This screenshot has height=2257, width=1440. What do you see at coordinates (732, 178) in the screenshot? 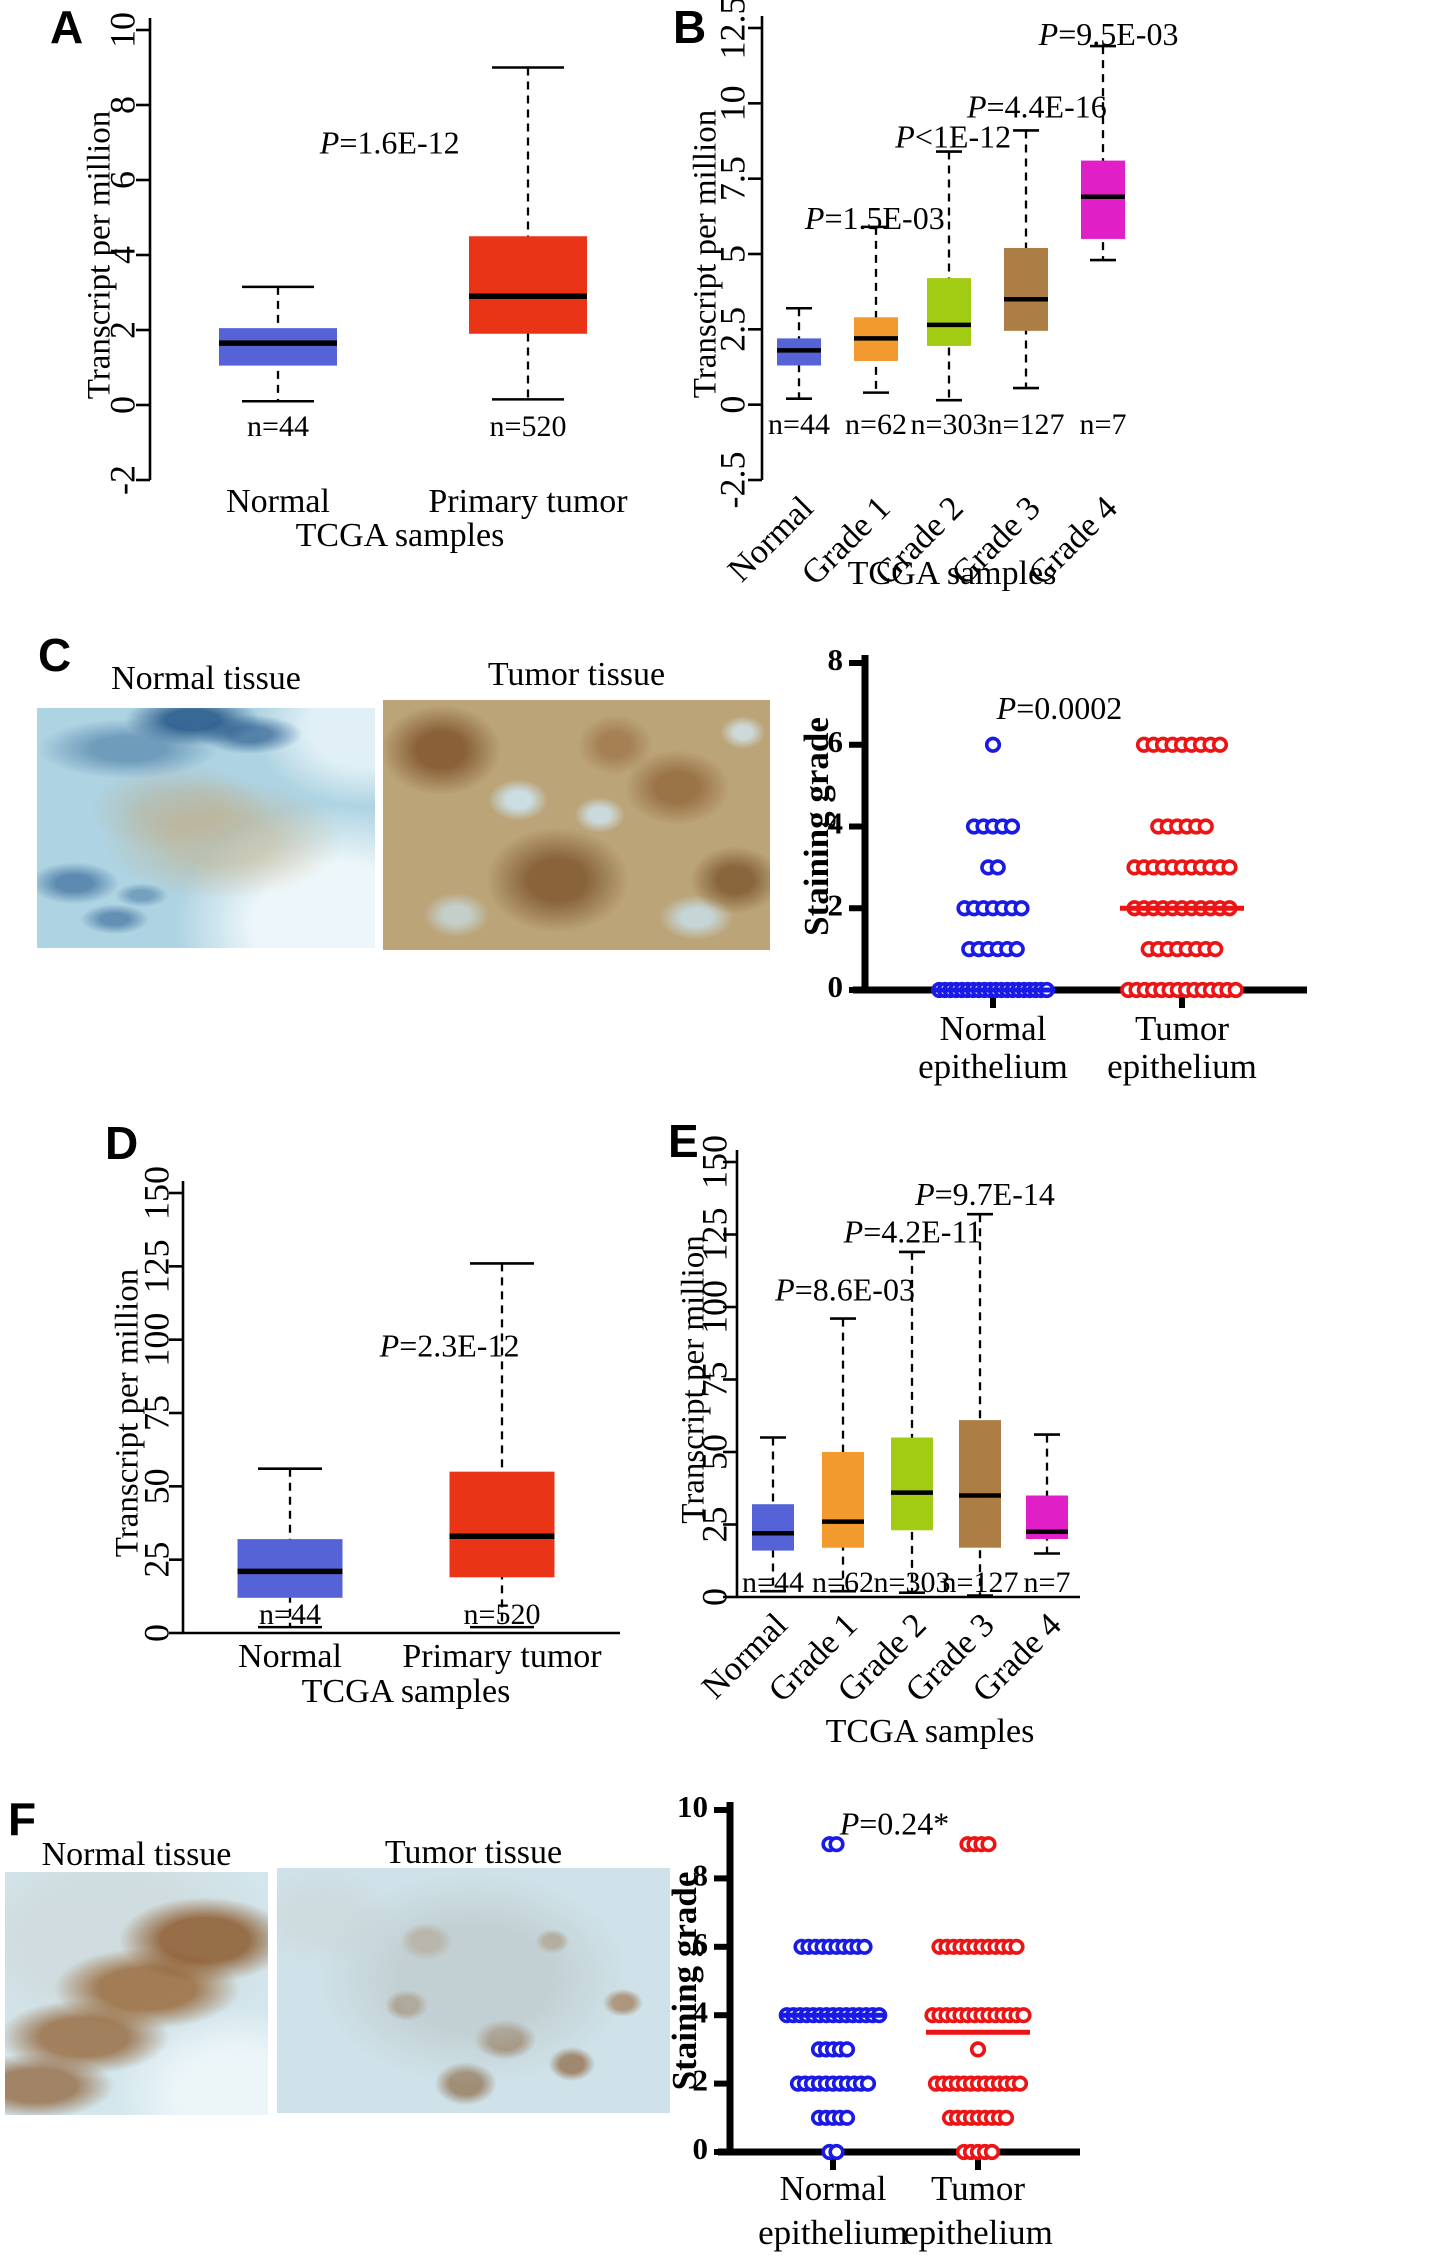
I see `y-tick-label: 7.5` at bounding box center [732, 178].